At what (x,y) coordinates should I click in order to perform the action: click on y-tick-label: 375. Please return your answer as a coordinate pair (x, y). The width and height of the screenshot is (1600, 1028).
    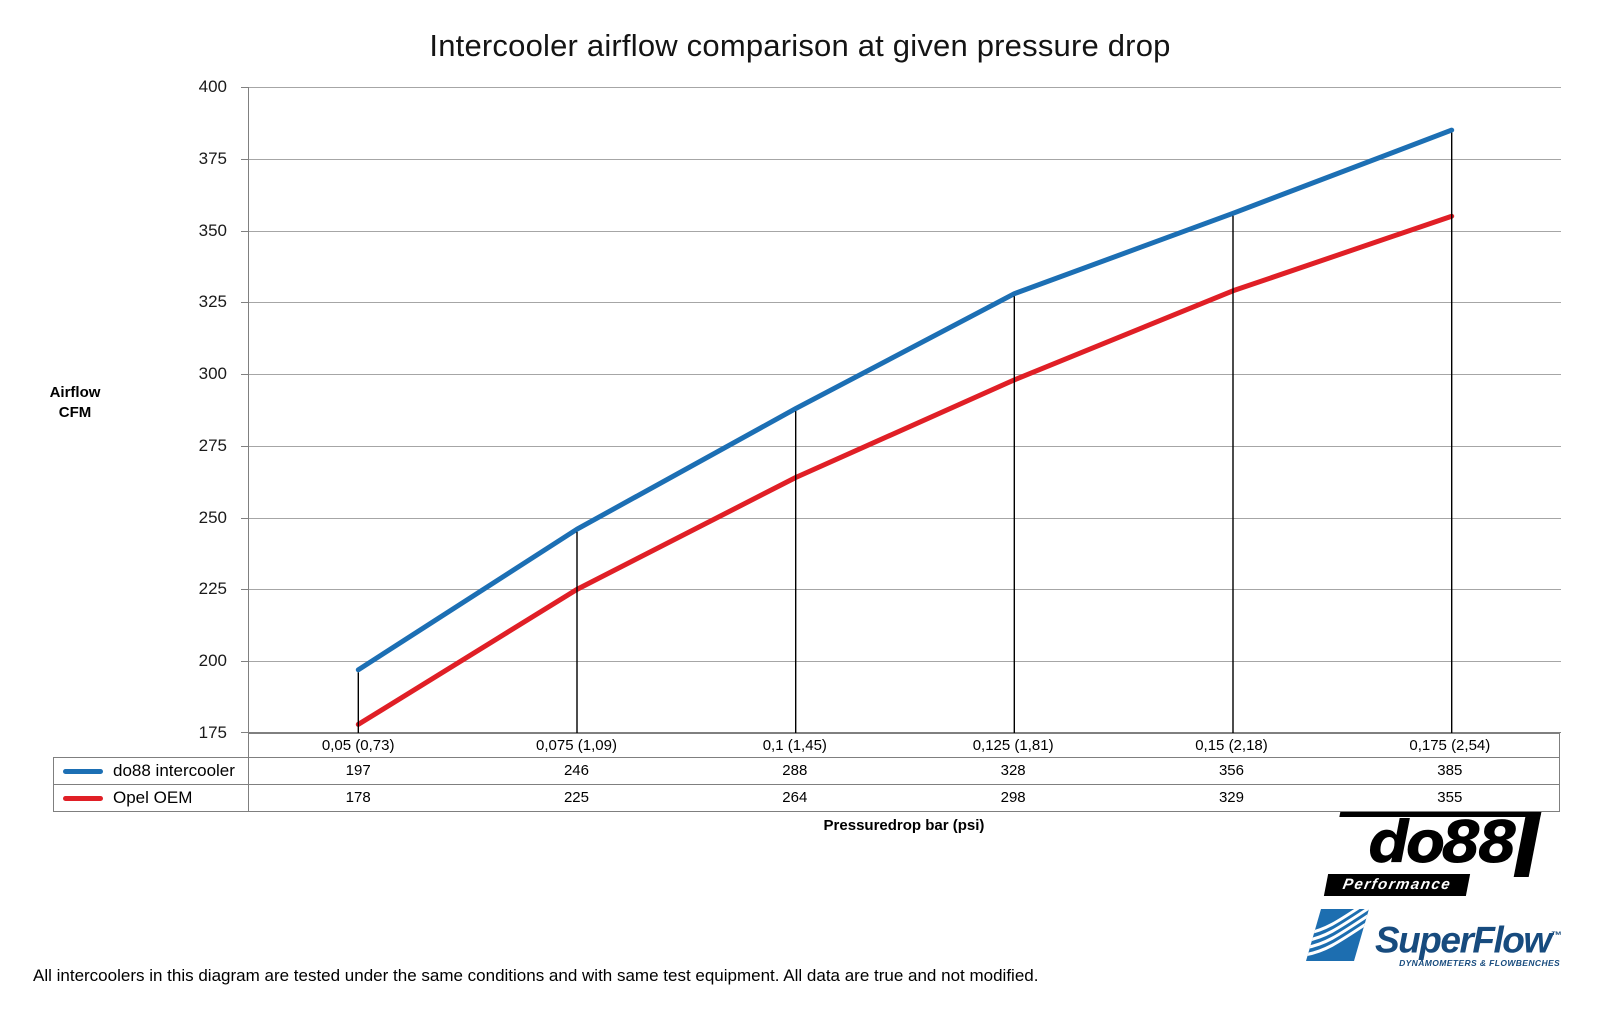
    Looking at the image, I should click on (212, 158).